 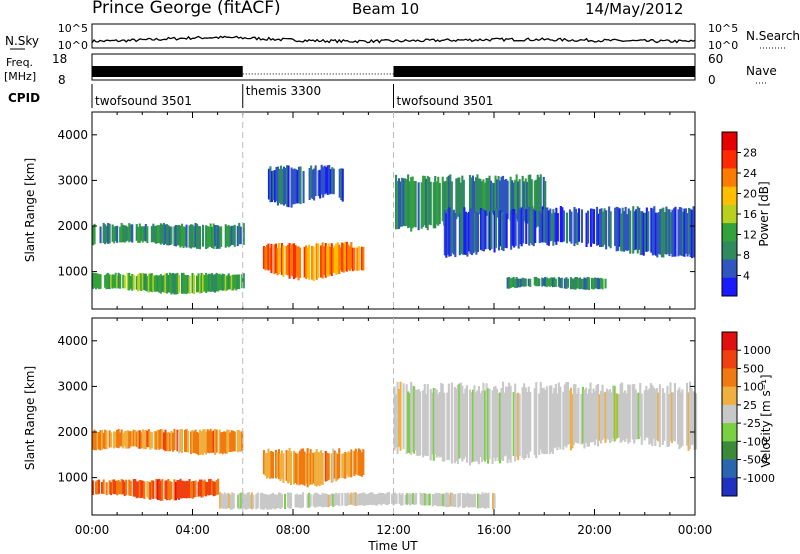 What do you see at coordinates (748, 414) in the screenshot?
I see `velocity-colorbar: 1000 500 100 25 -25 -100 -500 -1000` at bounding box center [748, 414].